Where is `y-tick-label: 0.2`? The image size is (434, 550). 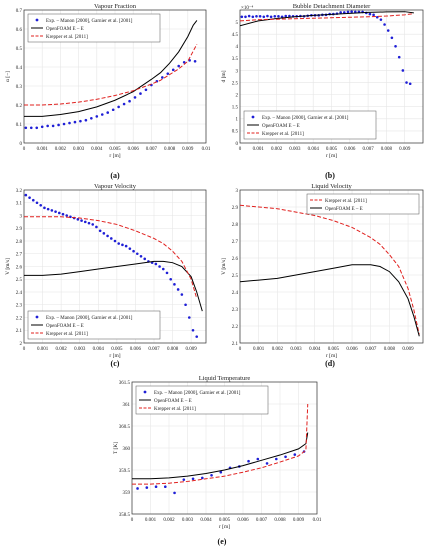
y-tick-label: 0.2 is located at coordinates (19, 106).